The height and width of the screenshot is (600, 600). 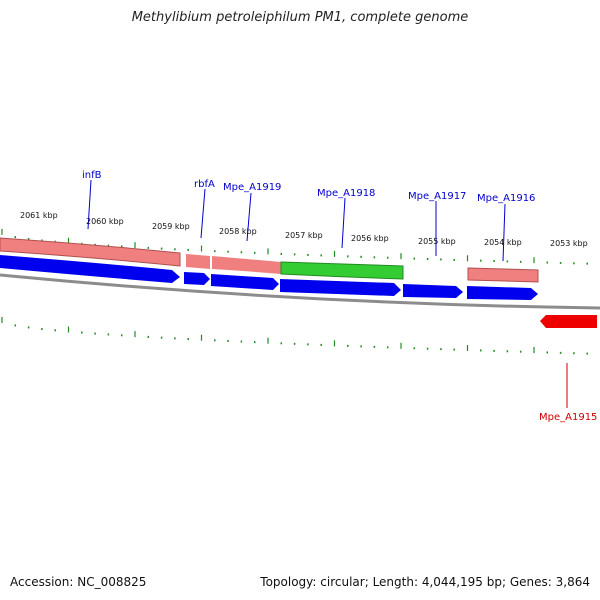 What do you see at coordinates (506, 198) in the screenshot?
I see `gene-label-mpe-a1916: Mpe_A1916` at bounding box center [506, 198].